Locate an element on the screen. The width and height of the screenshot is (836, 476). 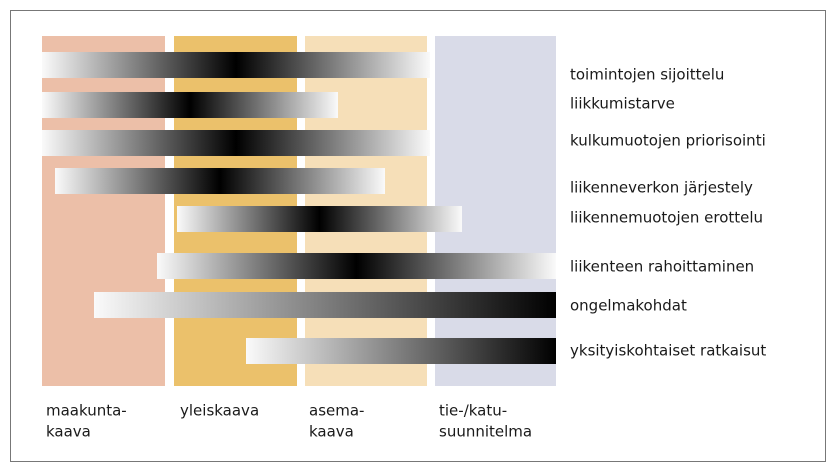
column-label: maakunta- is located at coordinates (86, 411).